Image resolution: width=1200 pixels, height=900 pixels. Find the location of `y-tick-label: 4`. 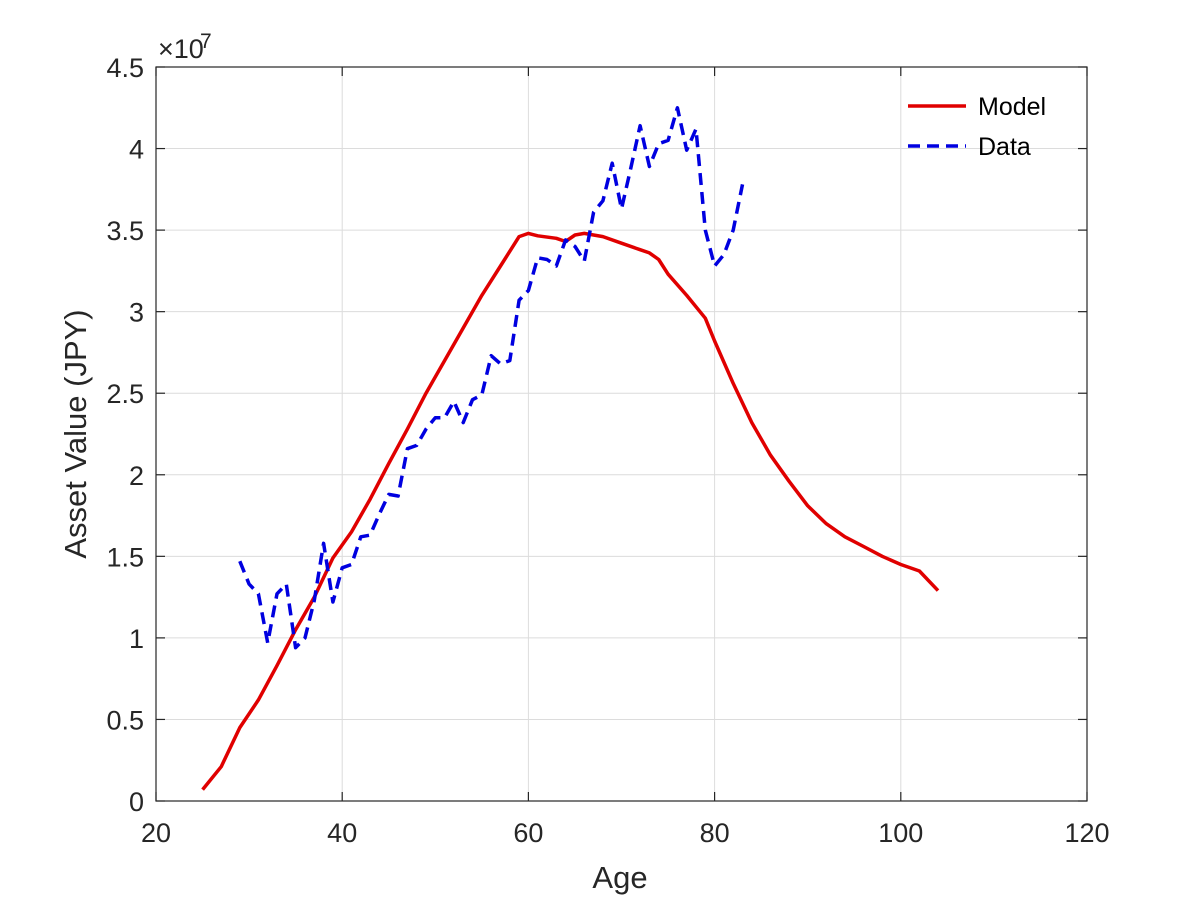

y-tick-label: 4 is located at coordinates (136, 150).